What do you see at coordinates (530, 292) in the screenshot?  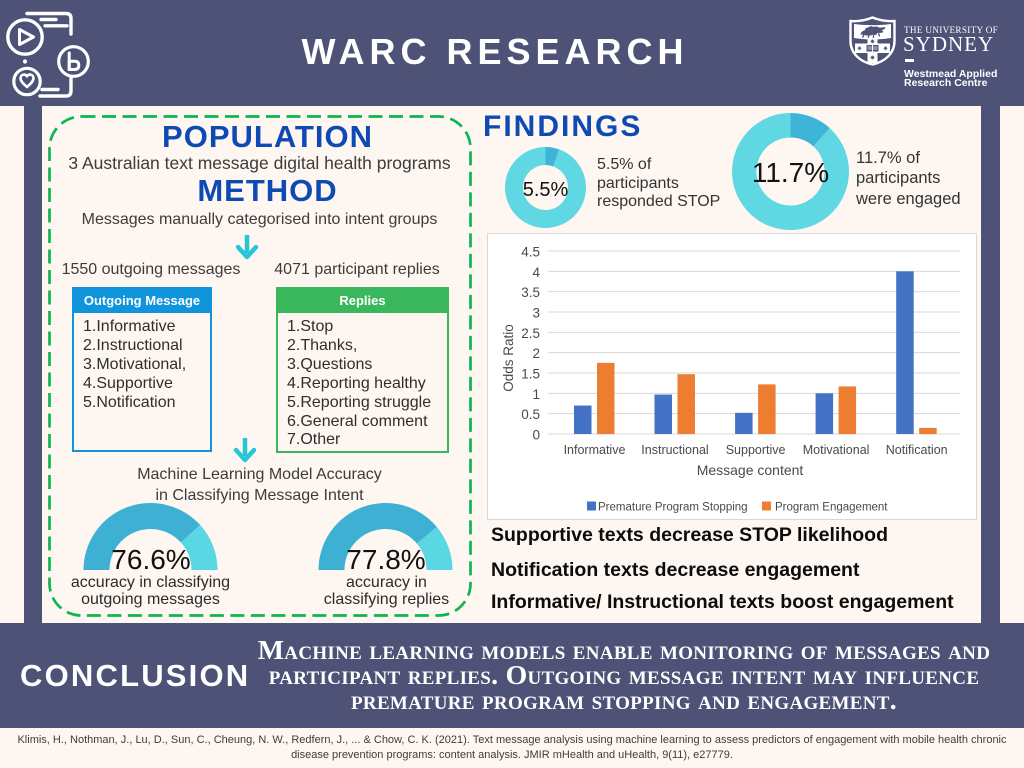 I see `svg-text: 3.5` at bounding box center [530, 292].